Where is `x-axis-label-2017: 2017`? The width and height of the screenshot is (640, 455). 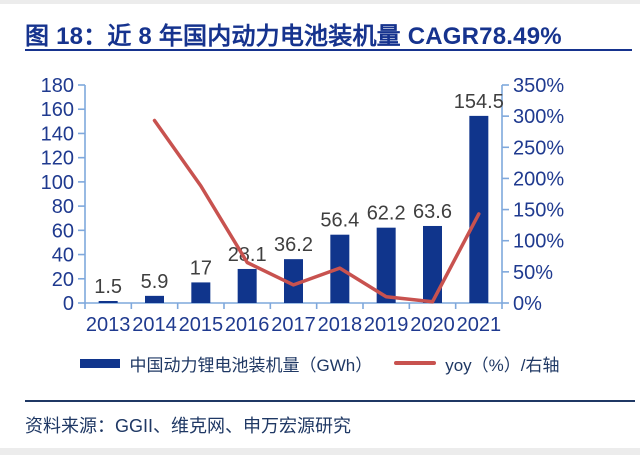
x-axis-label-2017: 2017 is located at coordinates (293, 325).